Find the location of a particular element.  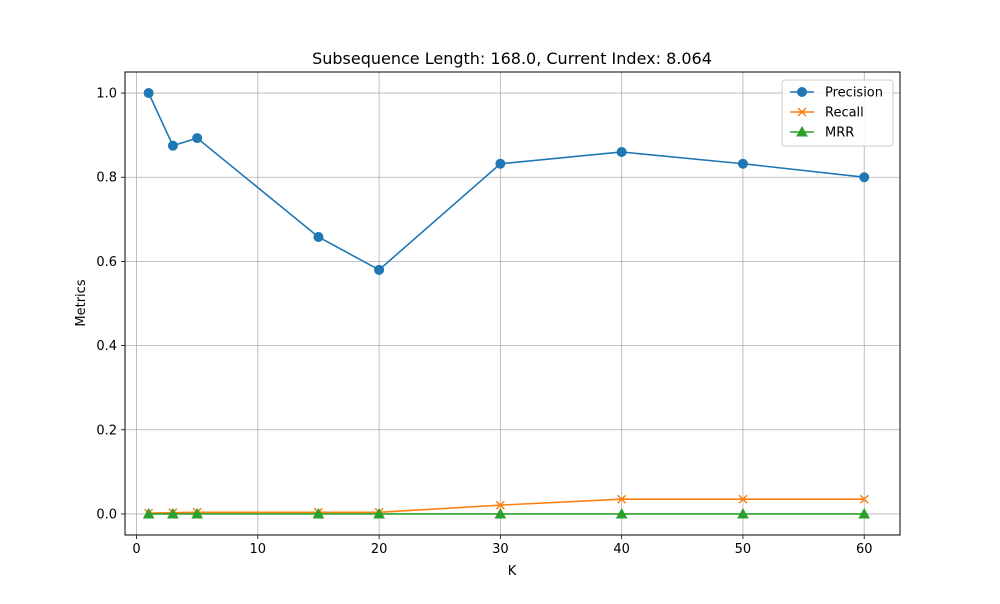

x-tick-label: 40 is located at coordinates (621, 549).